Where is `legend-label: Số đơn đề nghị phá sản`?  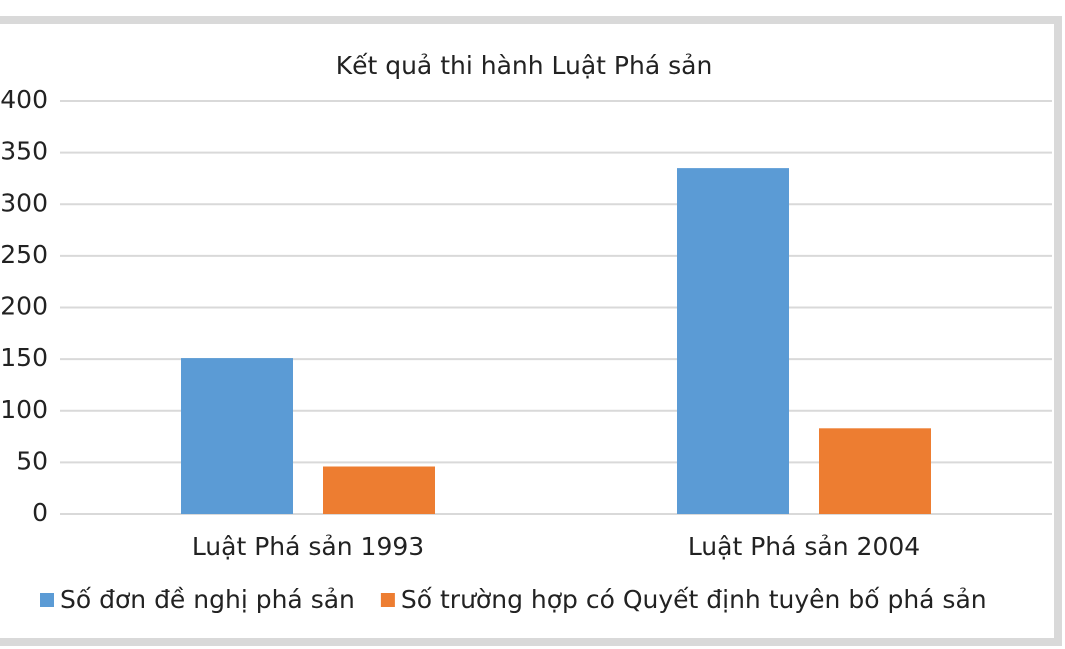 legend-label: Số đơn đề nghị phá sản is located at coordinates (207, 599).